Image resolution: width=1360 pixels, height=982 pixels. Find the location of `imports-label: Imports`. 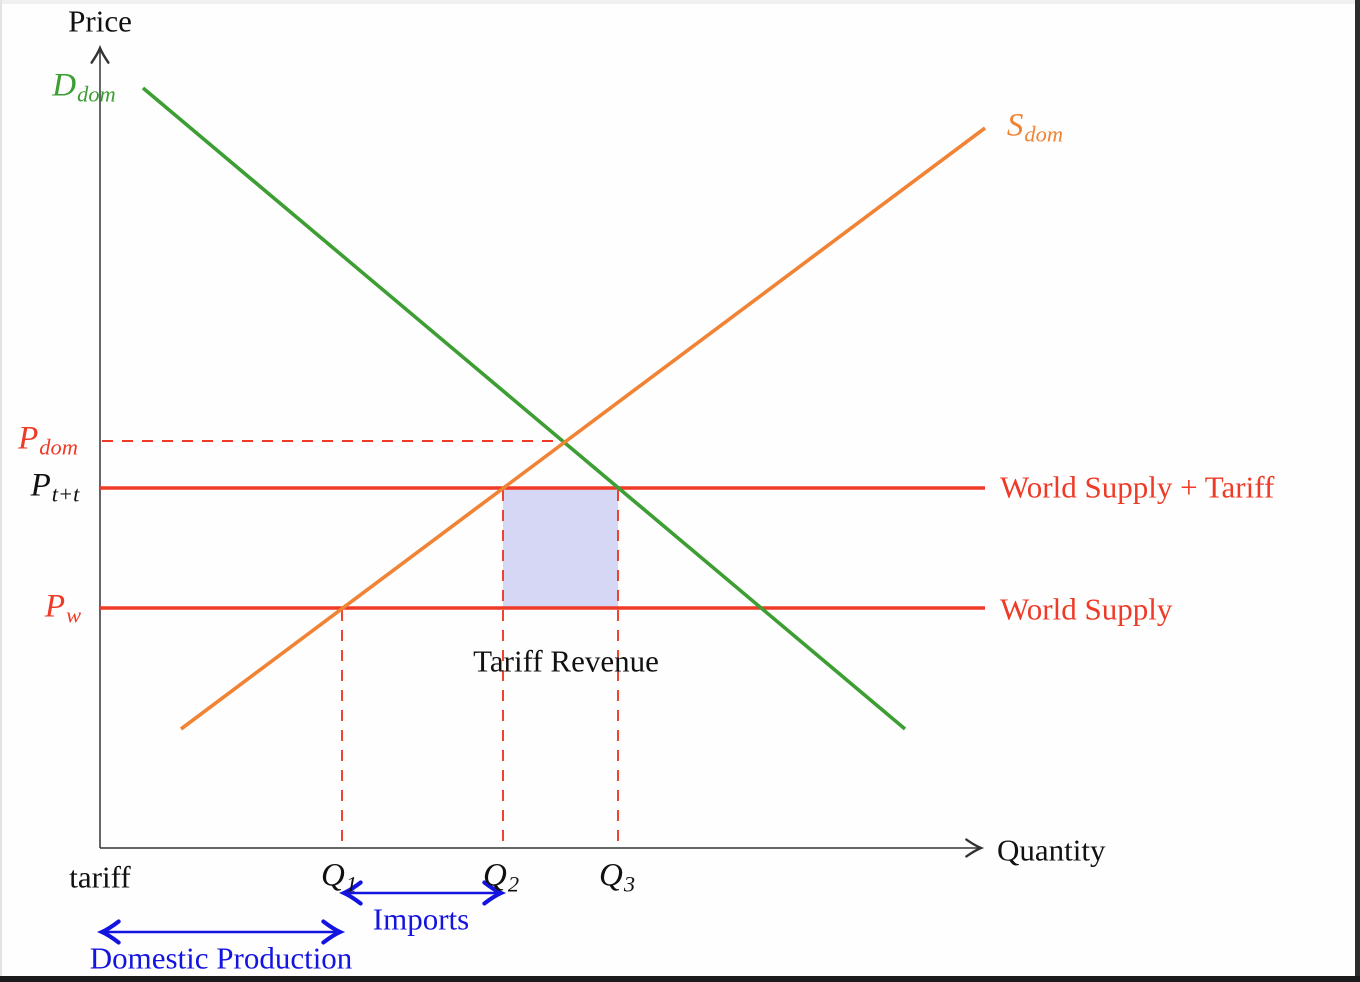

imports-label: Imports is located at coordinates (421, 919).